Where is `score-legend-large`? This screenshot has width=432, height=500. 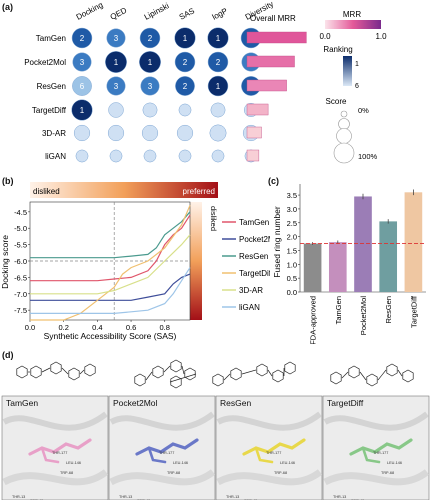
score-legend-large is located at coordinates (344, 153).